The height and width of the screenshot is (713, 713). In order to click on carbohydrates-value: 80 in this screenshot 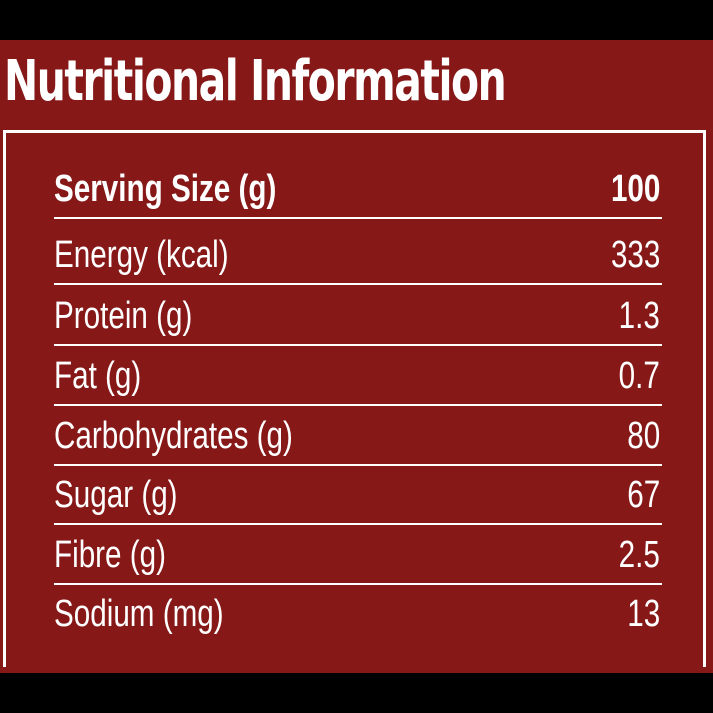, I will do `click(643, 436)`.